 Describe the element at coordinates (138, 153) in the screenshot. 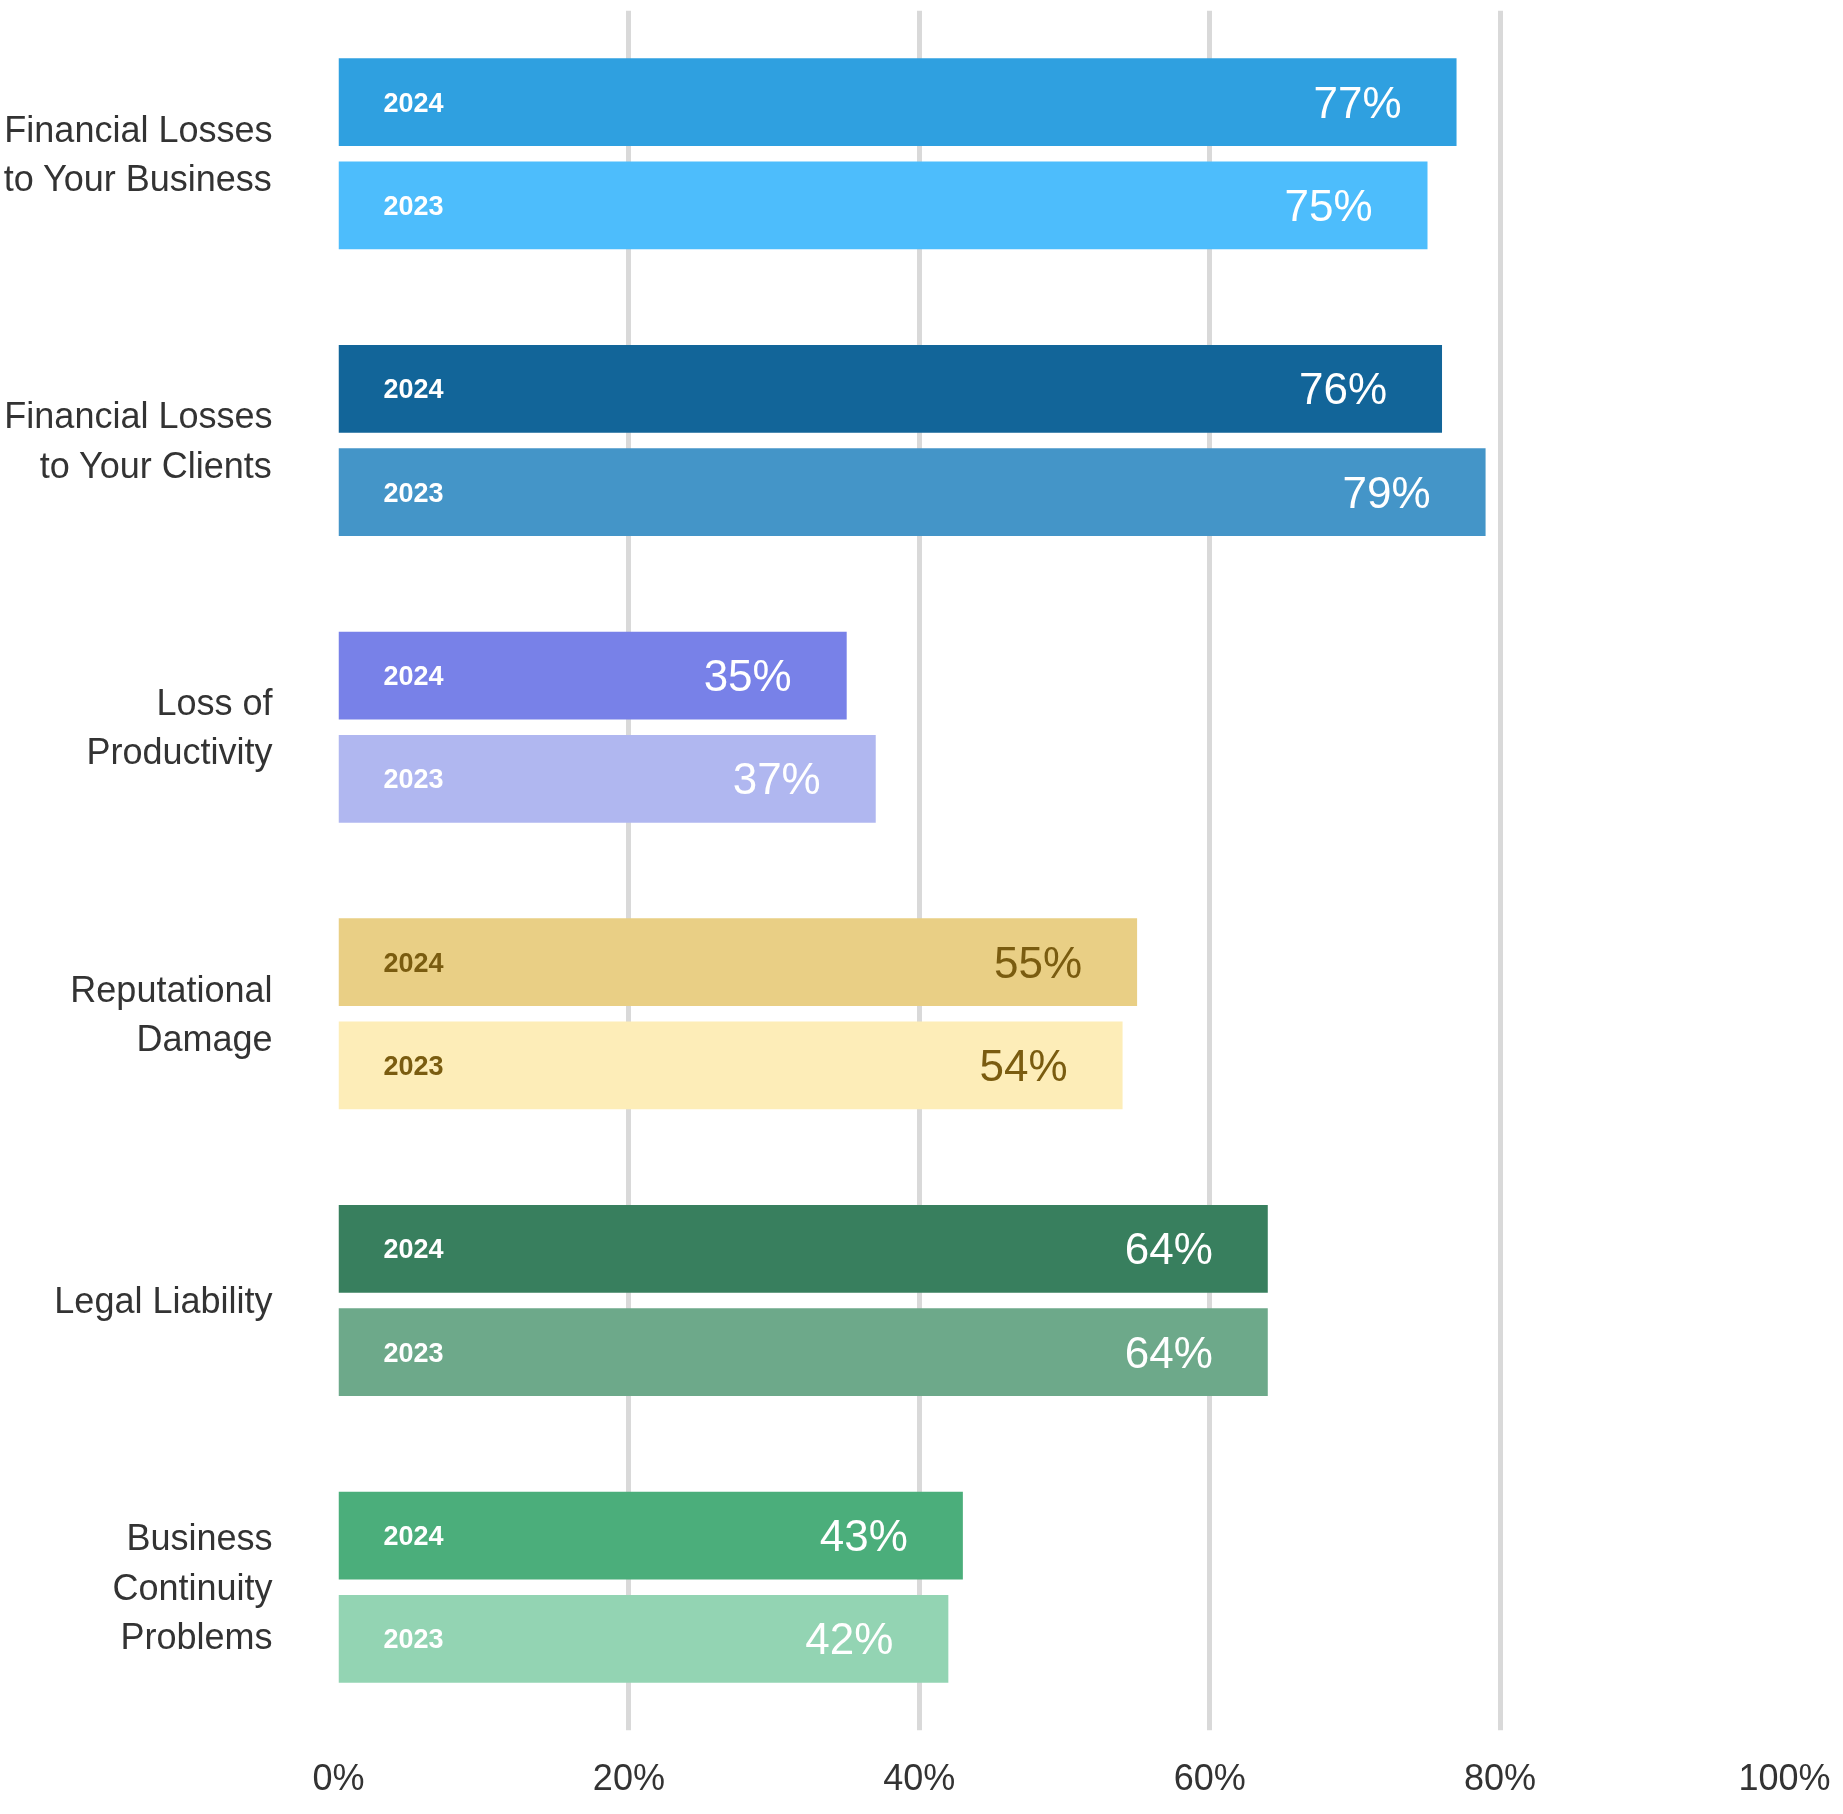

I see `y-tick-label: Financial Losses to Your Business` at that location.